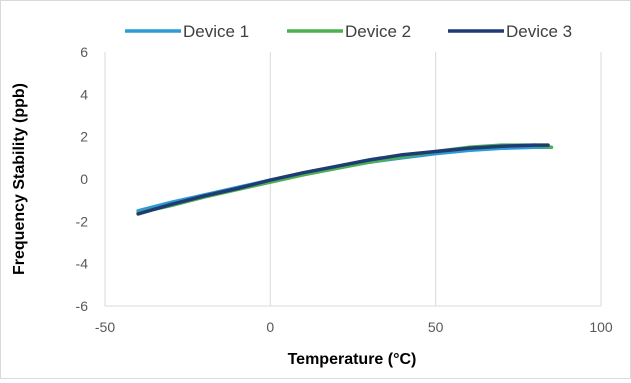  I want to click on legend-label-1: Device 1, so click(216, 31).